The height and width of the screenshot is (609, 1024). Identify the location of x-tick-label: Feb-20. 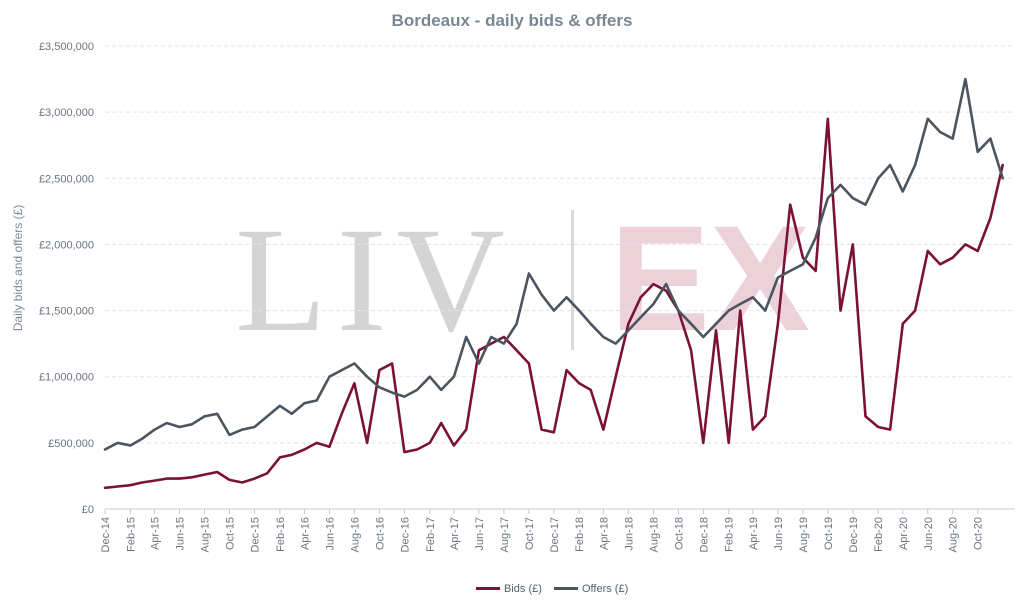
(879, 534).